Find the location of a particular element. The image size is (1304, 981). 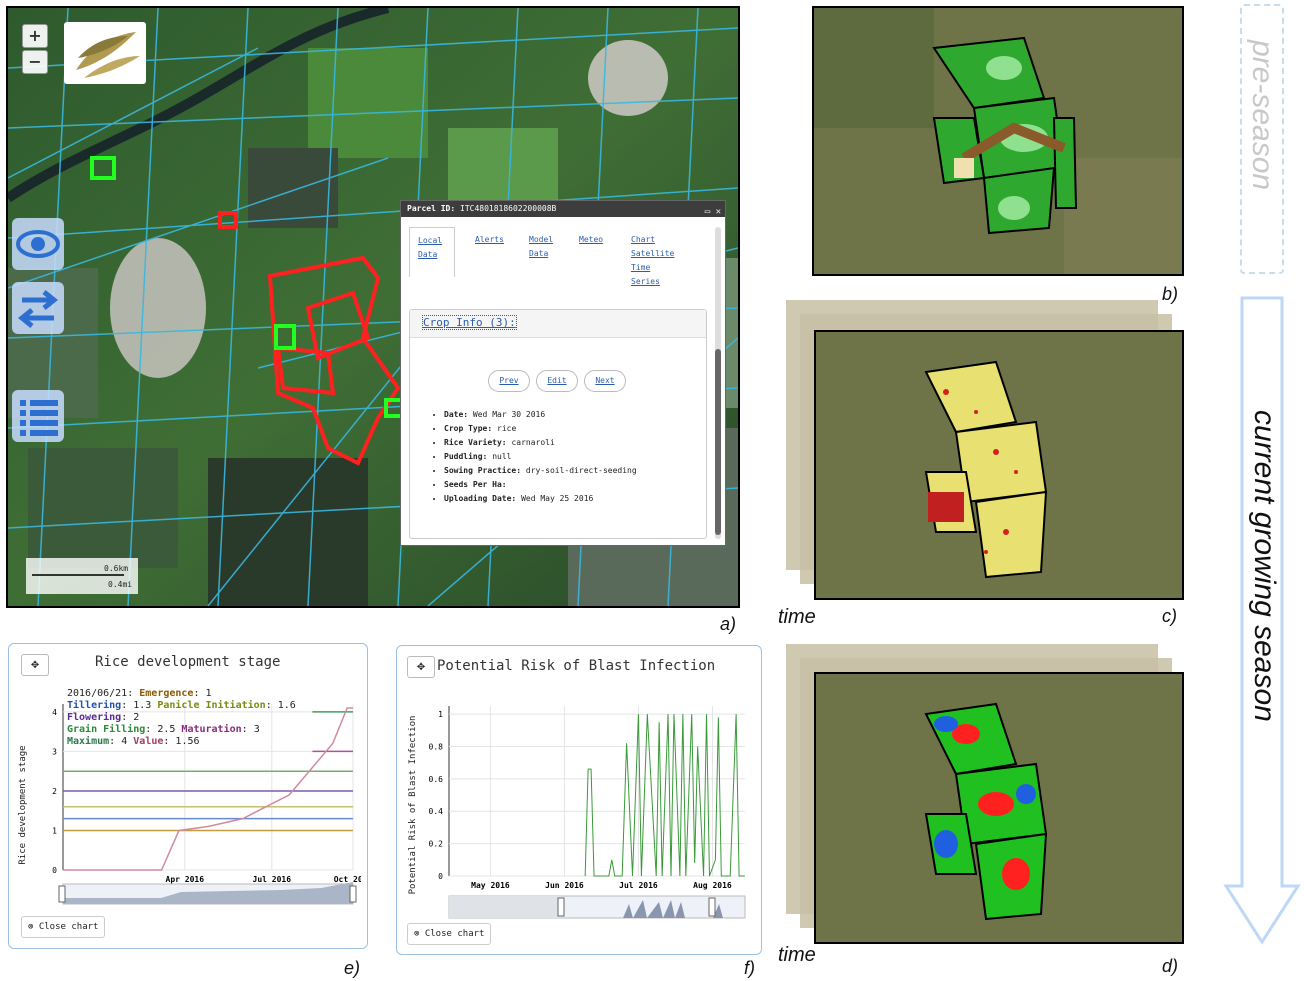

y-tick-label: 4 is located at coordinates (54, 712).